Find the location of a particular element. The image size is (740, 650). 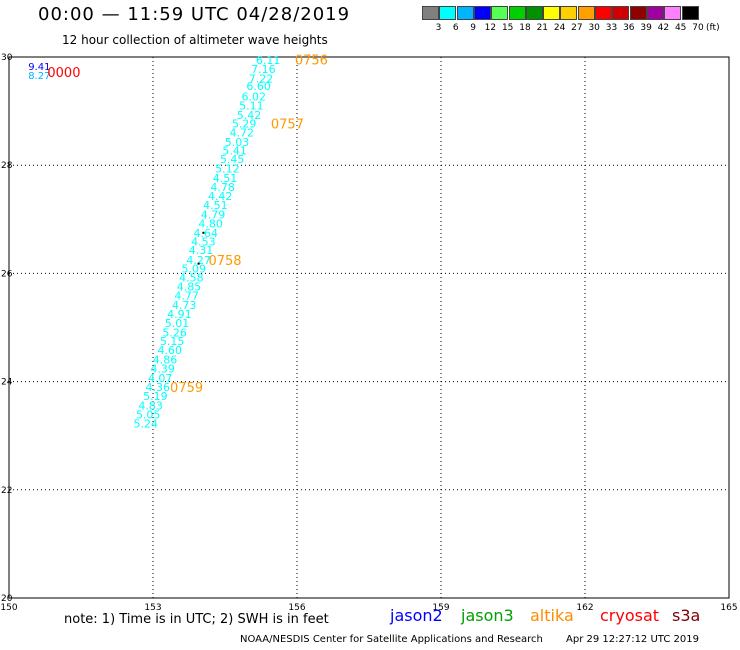

color-swatch-label: 45 is located at coordinates (680, 28).